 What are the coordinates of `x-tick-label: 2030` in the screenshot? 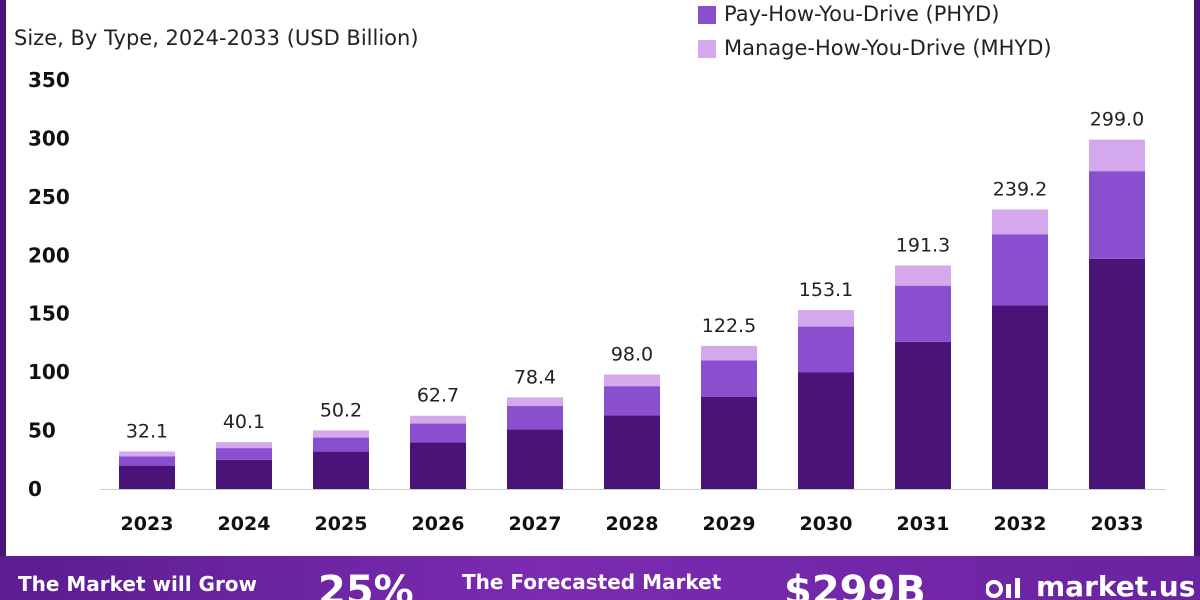 It's located at (826, 524).